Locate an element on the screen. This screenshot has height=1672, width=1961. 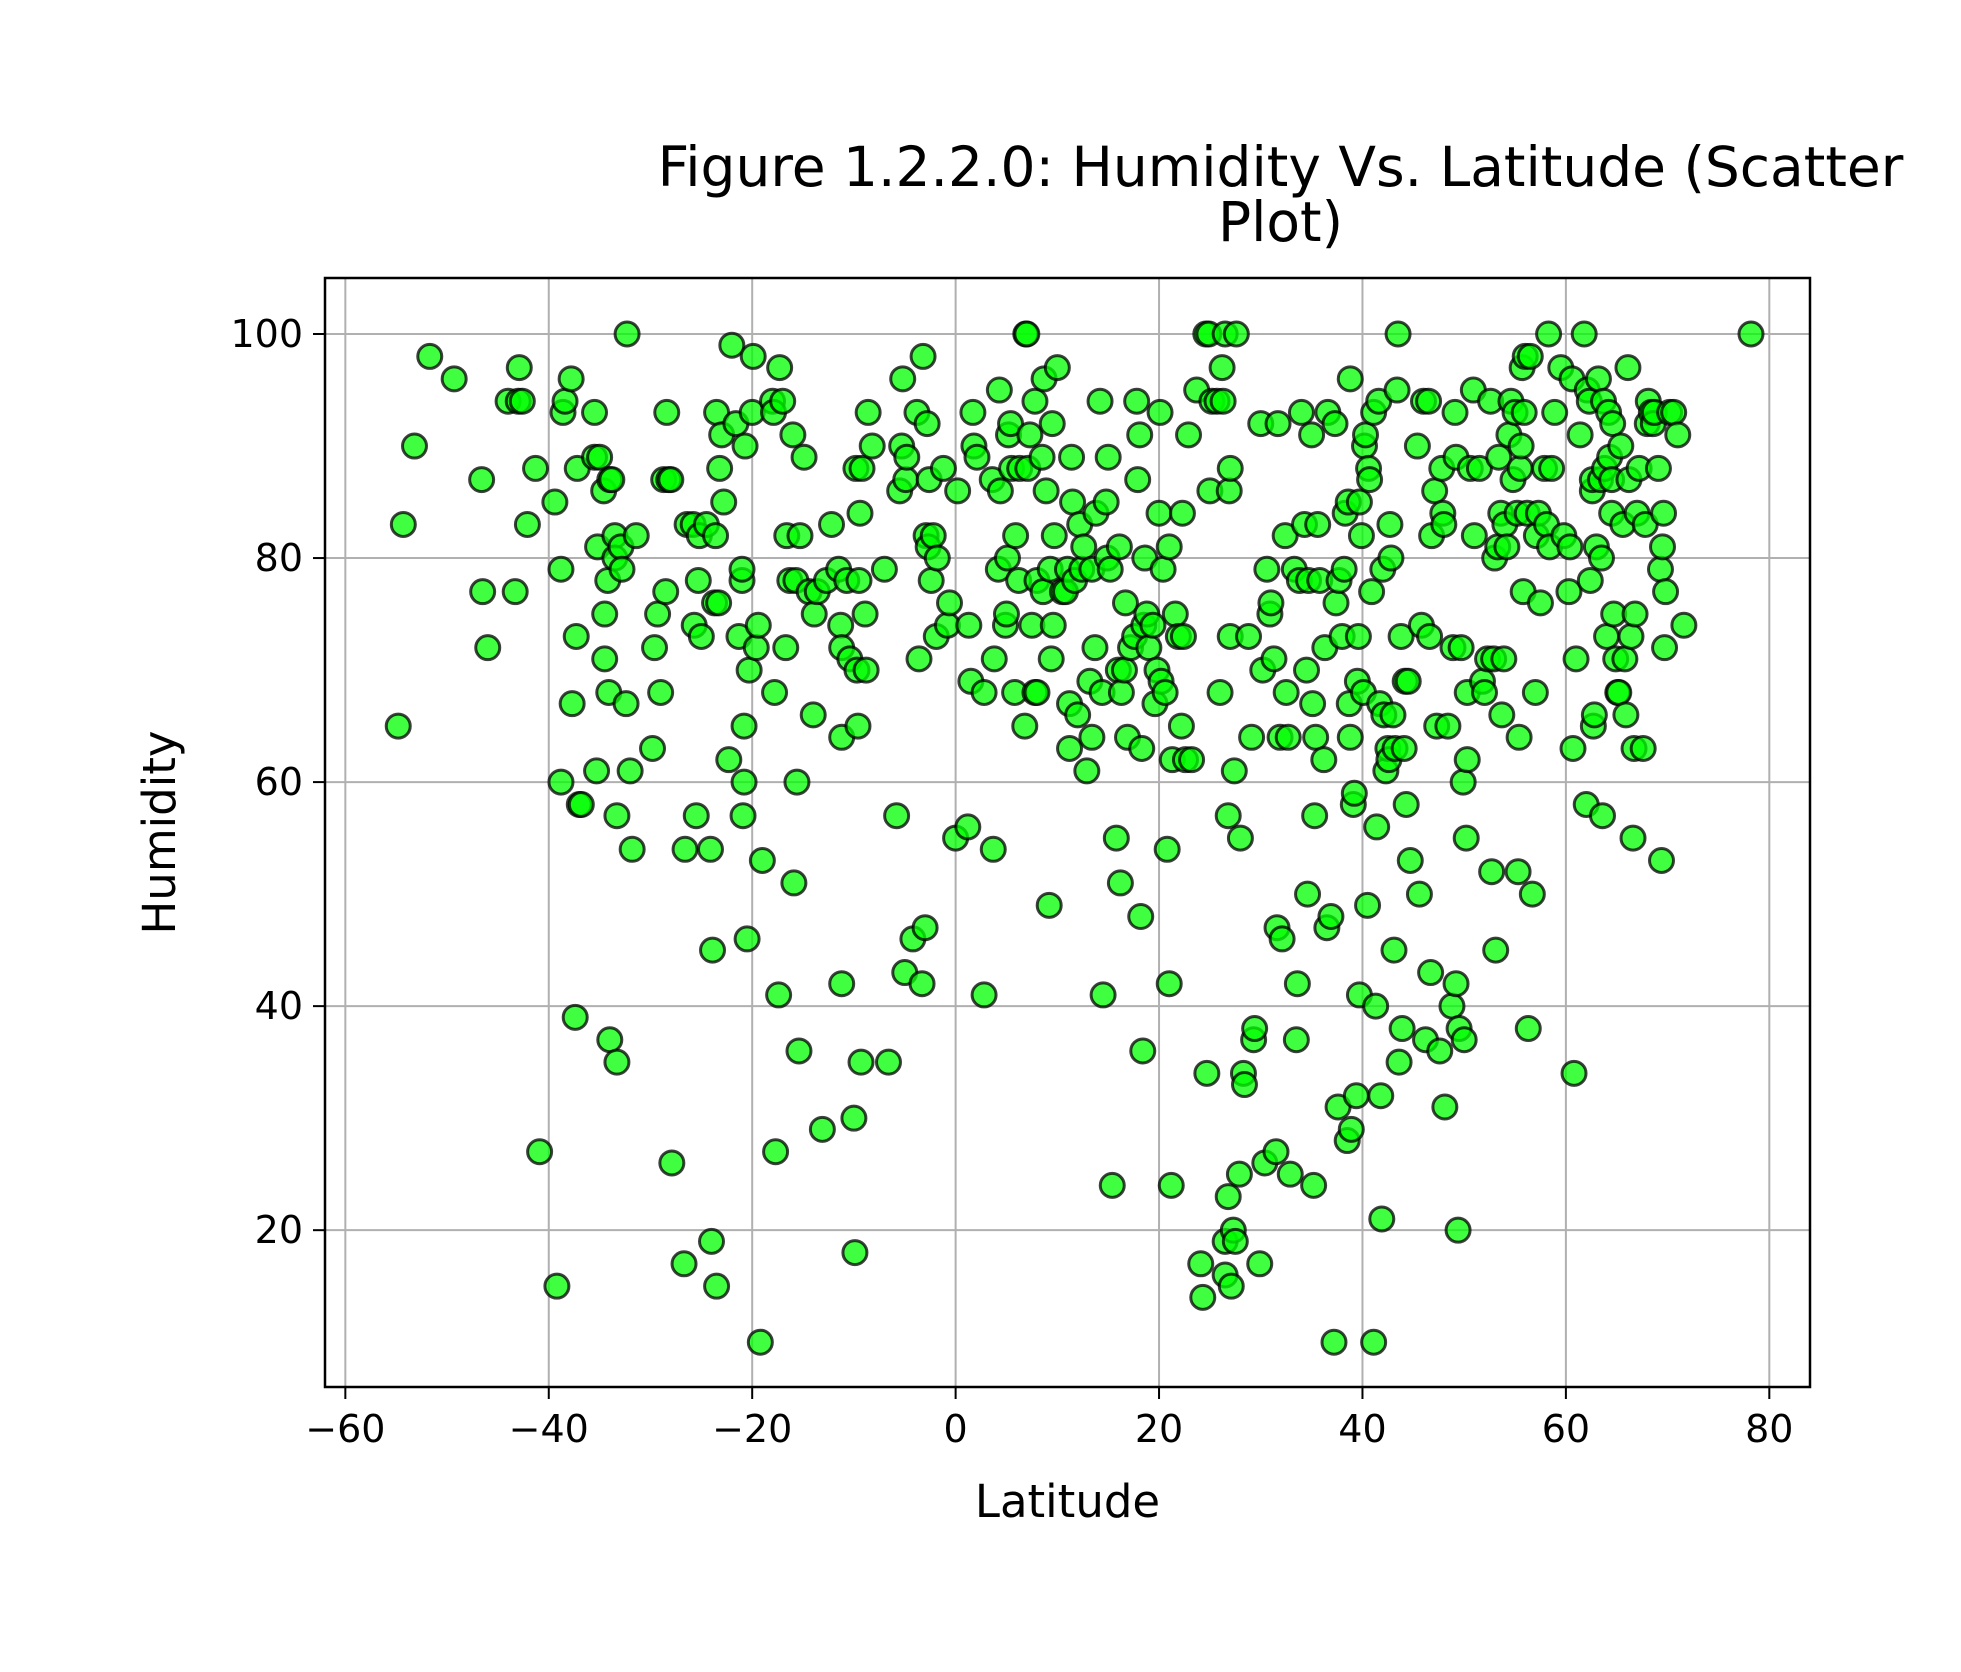
x-tick-label: −60 is located at coordinates (345, 1429).